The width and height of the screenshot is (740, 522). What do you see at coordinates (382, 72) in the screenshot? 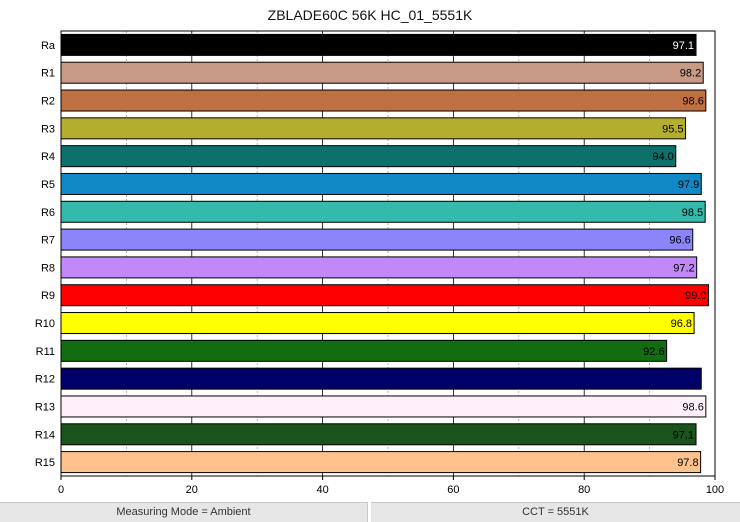
I see `bar-r1` at bounding box center [382, 72].